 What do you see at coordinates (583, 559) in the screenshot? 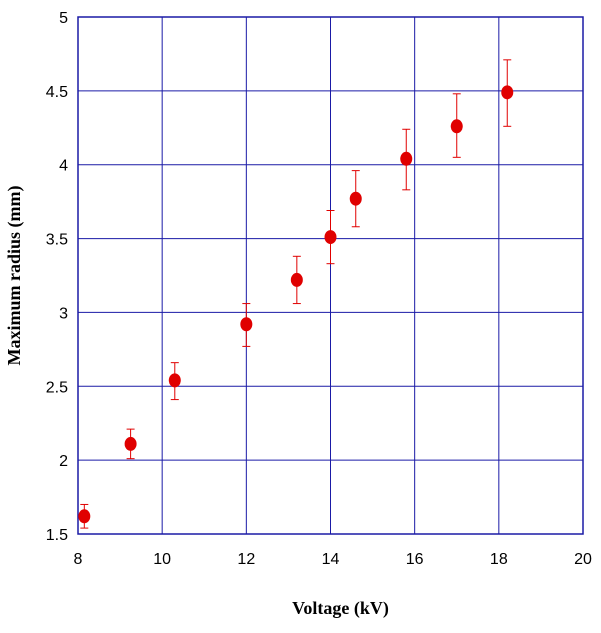
I see `x-tick-label: 20` at bounding box center [583, 559].